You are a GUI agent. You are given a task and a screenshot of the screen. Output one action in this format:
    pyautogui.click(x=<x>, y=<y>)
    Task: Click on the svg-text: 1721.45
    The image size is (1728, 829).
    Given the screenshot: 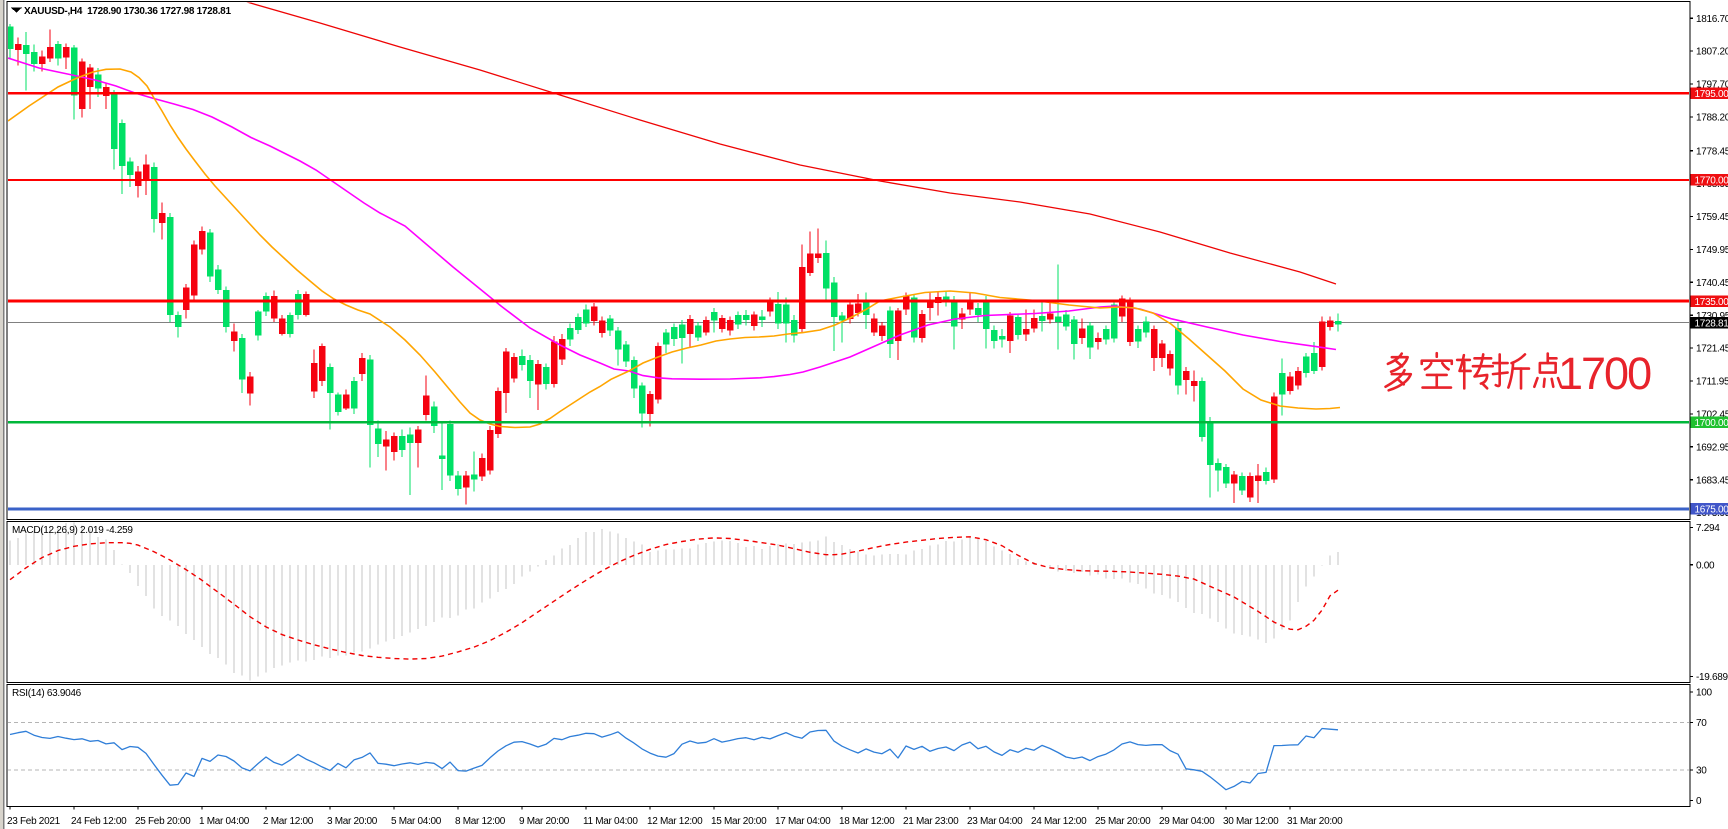 What is the action you would take?
    pyautogui.click(x=1712, y=349)
    